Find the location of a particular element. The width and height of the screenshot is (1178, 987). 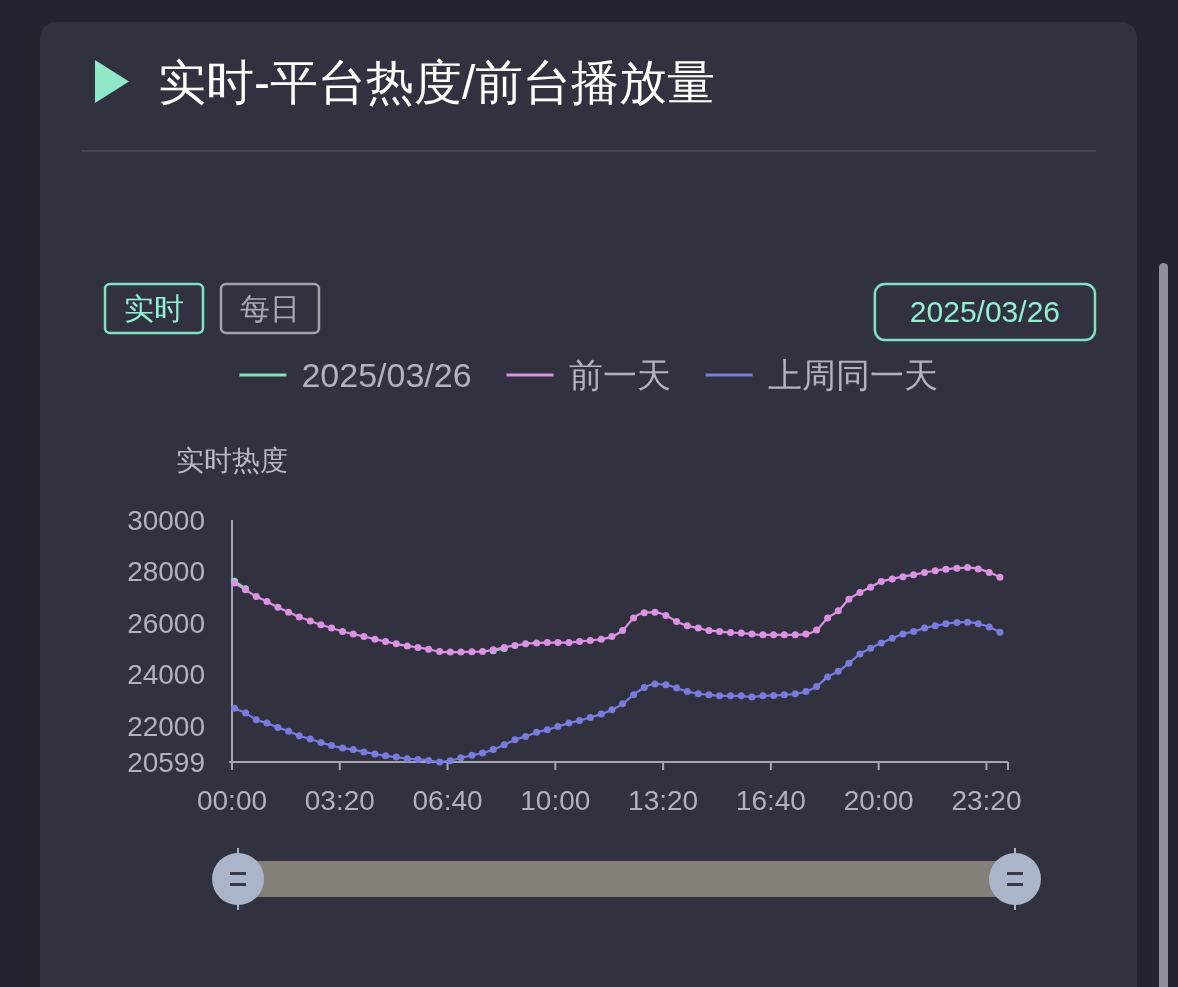

y-tick-label: 26000 is located at coordinates (166, 623).